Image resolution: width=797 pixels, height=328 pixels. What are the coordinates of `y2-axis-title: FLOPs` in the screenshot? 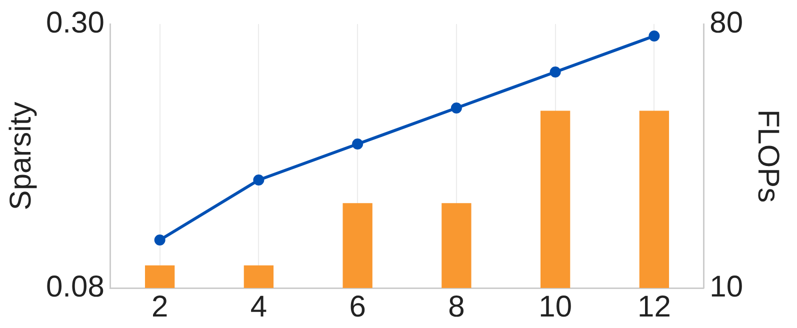 It's located at (768, 156).